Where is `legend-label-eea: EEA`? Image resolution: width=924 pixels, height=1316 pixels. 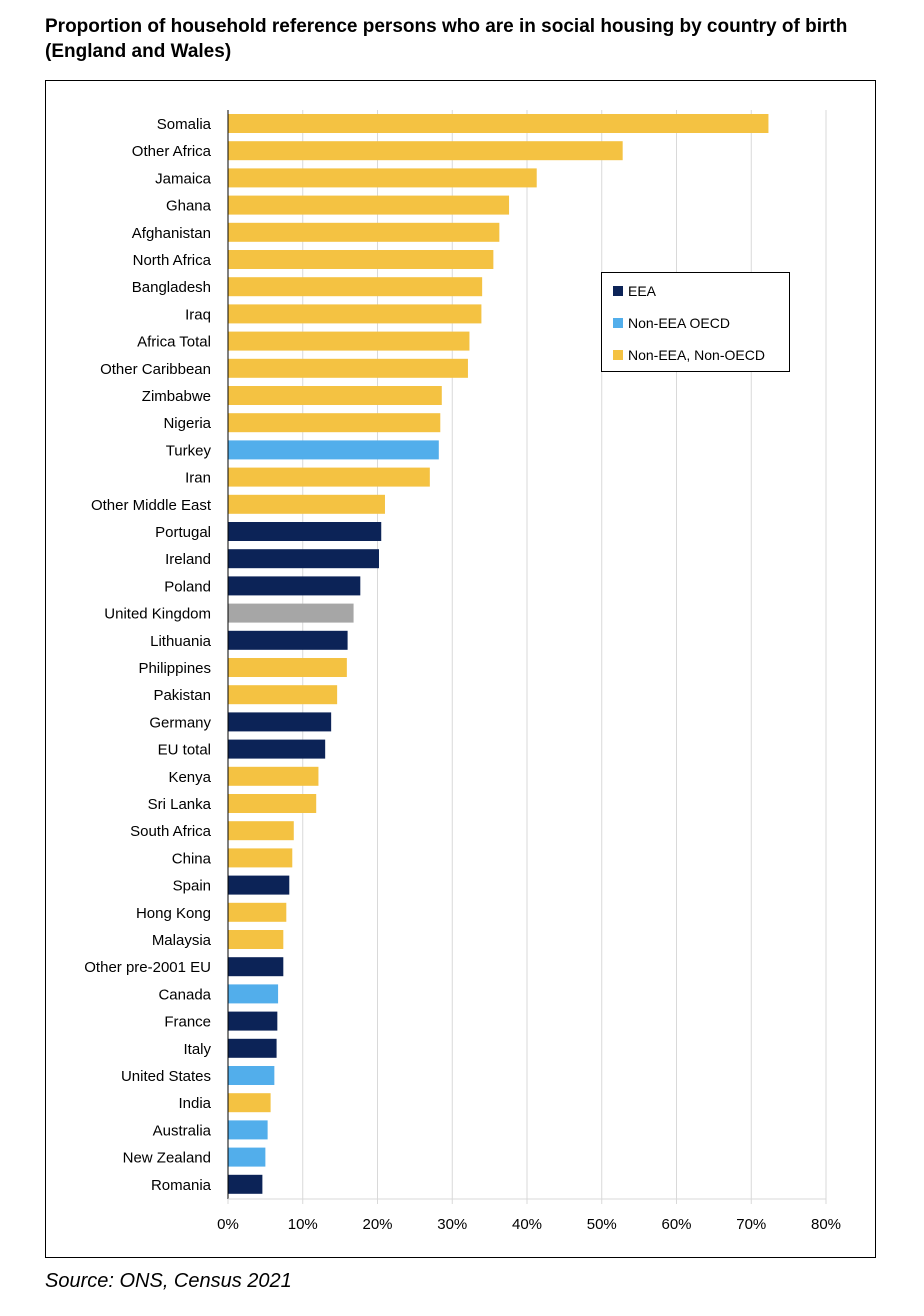 legend-label-eea: EEA is located at coordinates (642, 291).